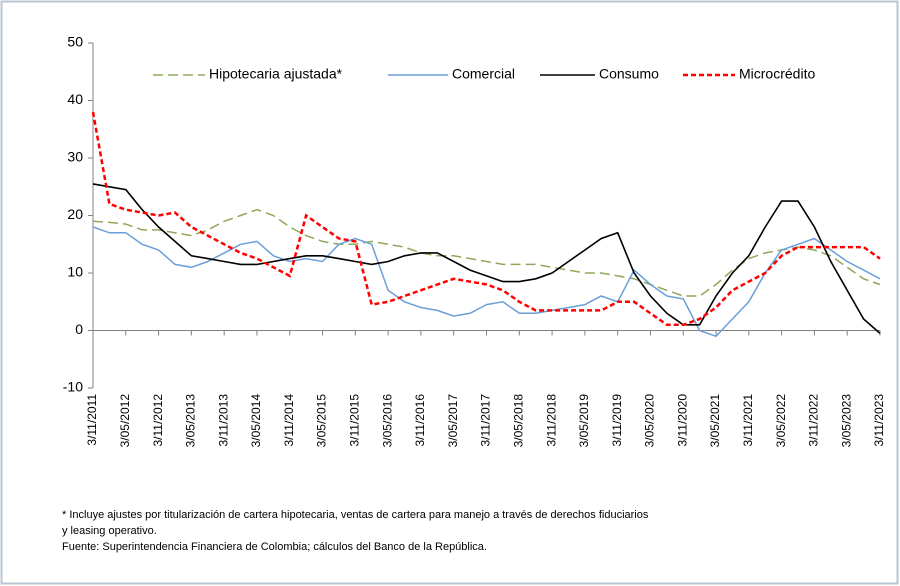 This screenshot has height=586, width=900. What do you see at coordinates (814, 420) in the screenshot?
I see `x-tick-label: 3/11/2022` at bounding box center [814, 420].